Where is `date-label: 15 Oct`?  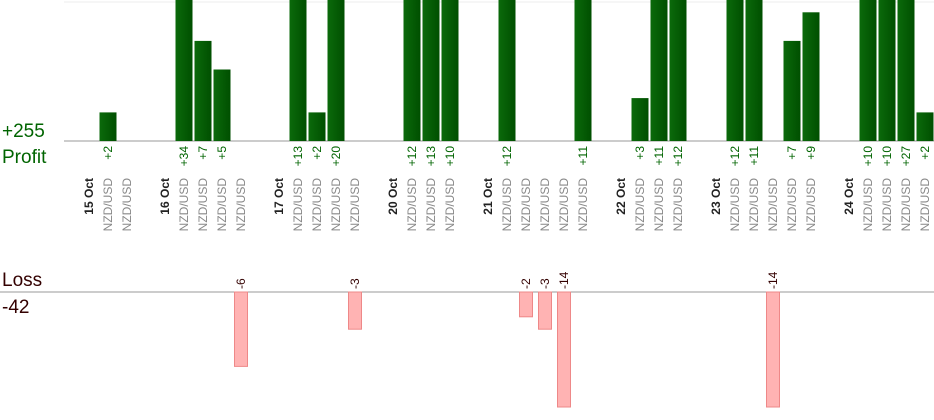 date-label: 15 Oct is located at coordinates (89, 196).